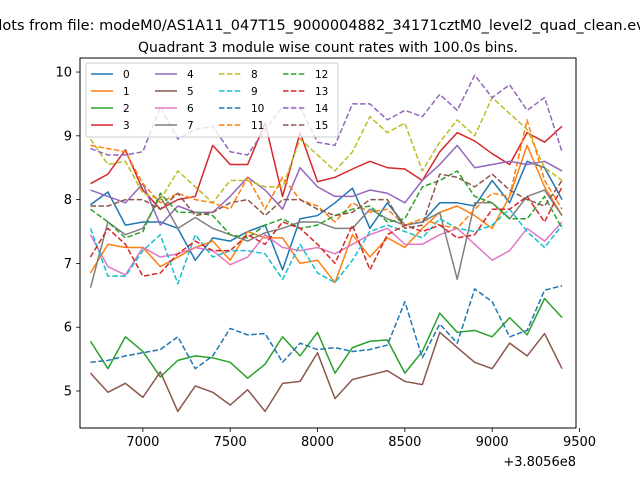  Describe the element at coordinates (257, 126) in the screenshot. I see `legend-label-11: 11` at that location.